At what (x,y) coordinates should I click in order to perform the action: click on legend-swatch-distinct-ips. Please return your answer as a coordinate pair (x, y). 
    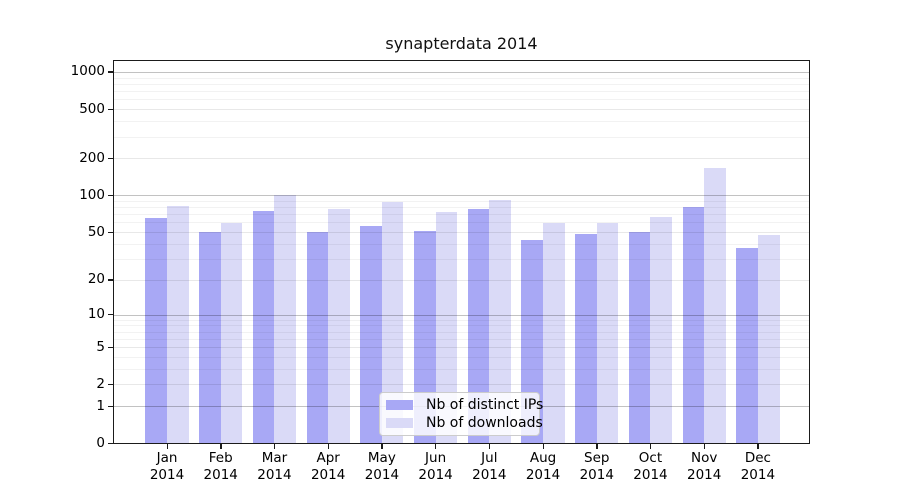
    Looking at the image, I should click on (399, 405).